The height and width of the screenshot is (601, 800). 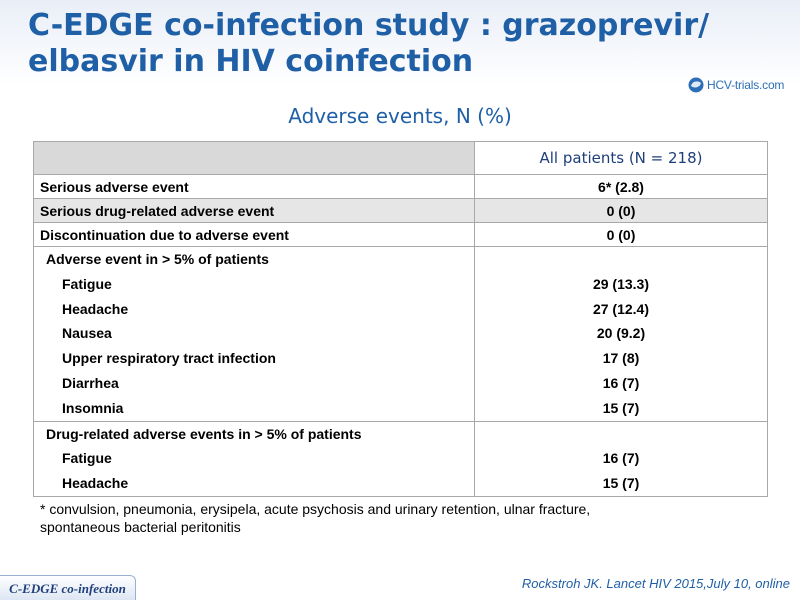 I want to click on list-item-label: Diarrhea, so click(x=90, y=382).